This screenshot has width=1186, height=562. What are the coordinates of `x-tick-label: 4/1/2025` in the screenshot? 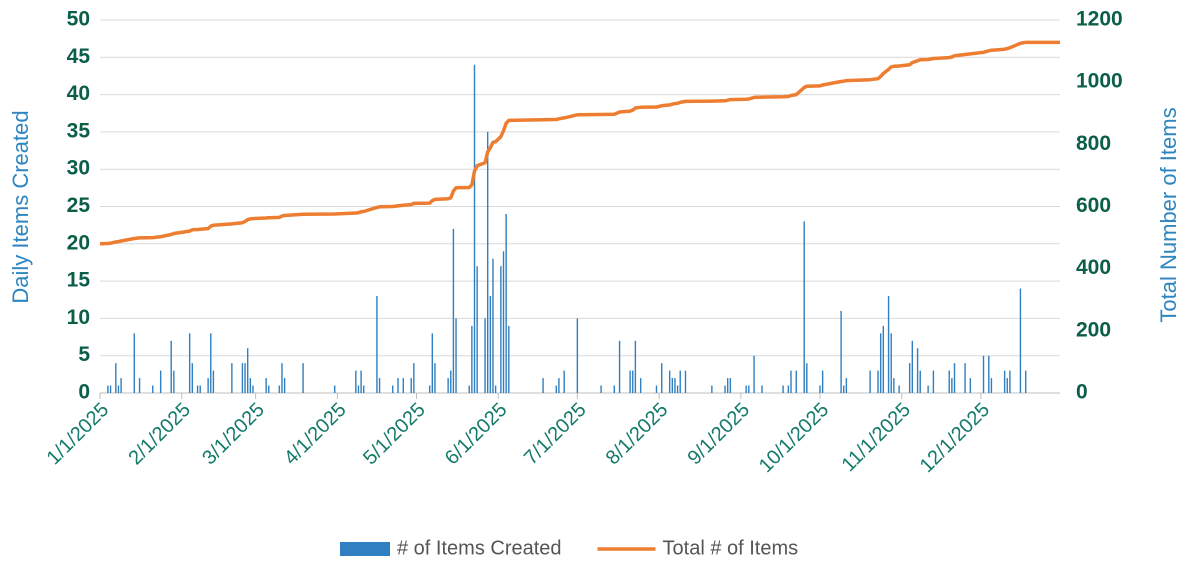 It's located at (315, 434).